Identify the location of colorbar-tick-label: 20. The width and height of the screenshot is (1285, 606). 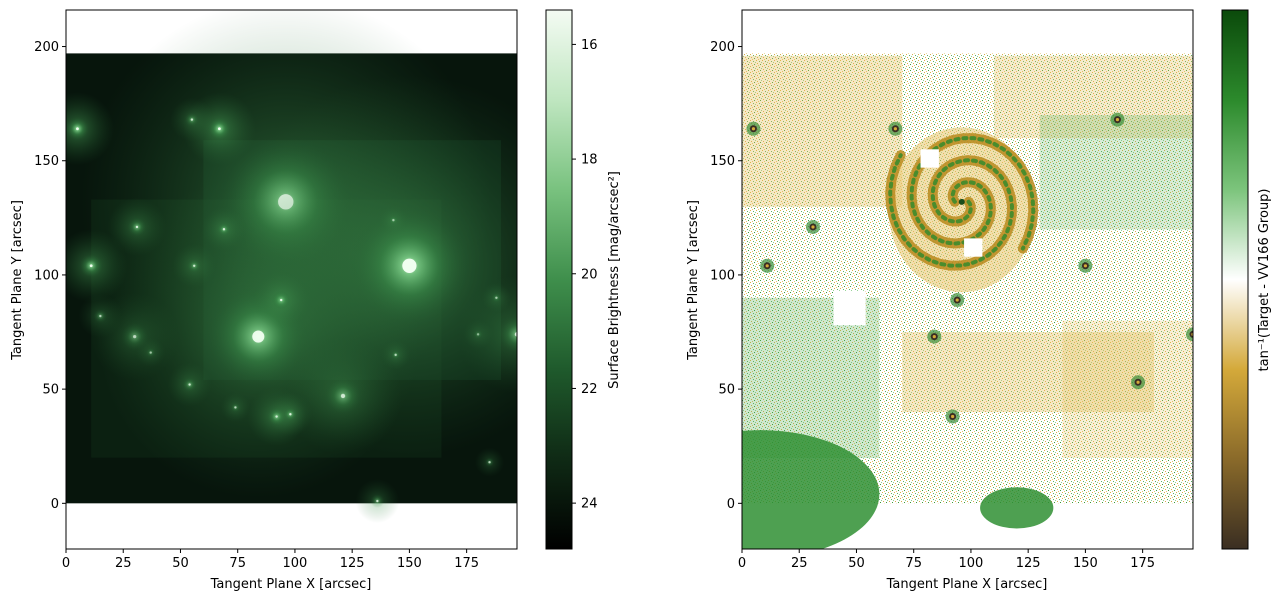
(589, 274).